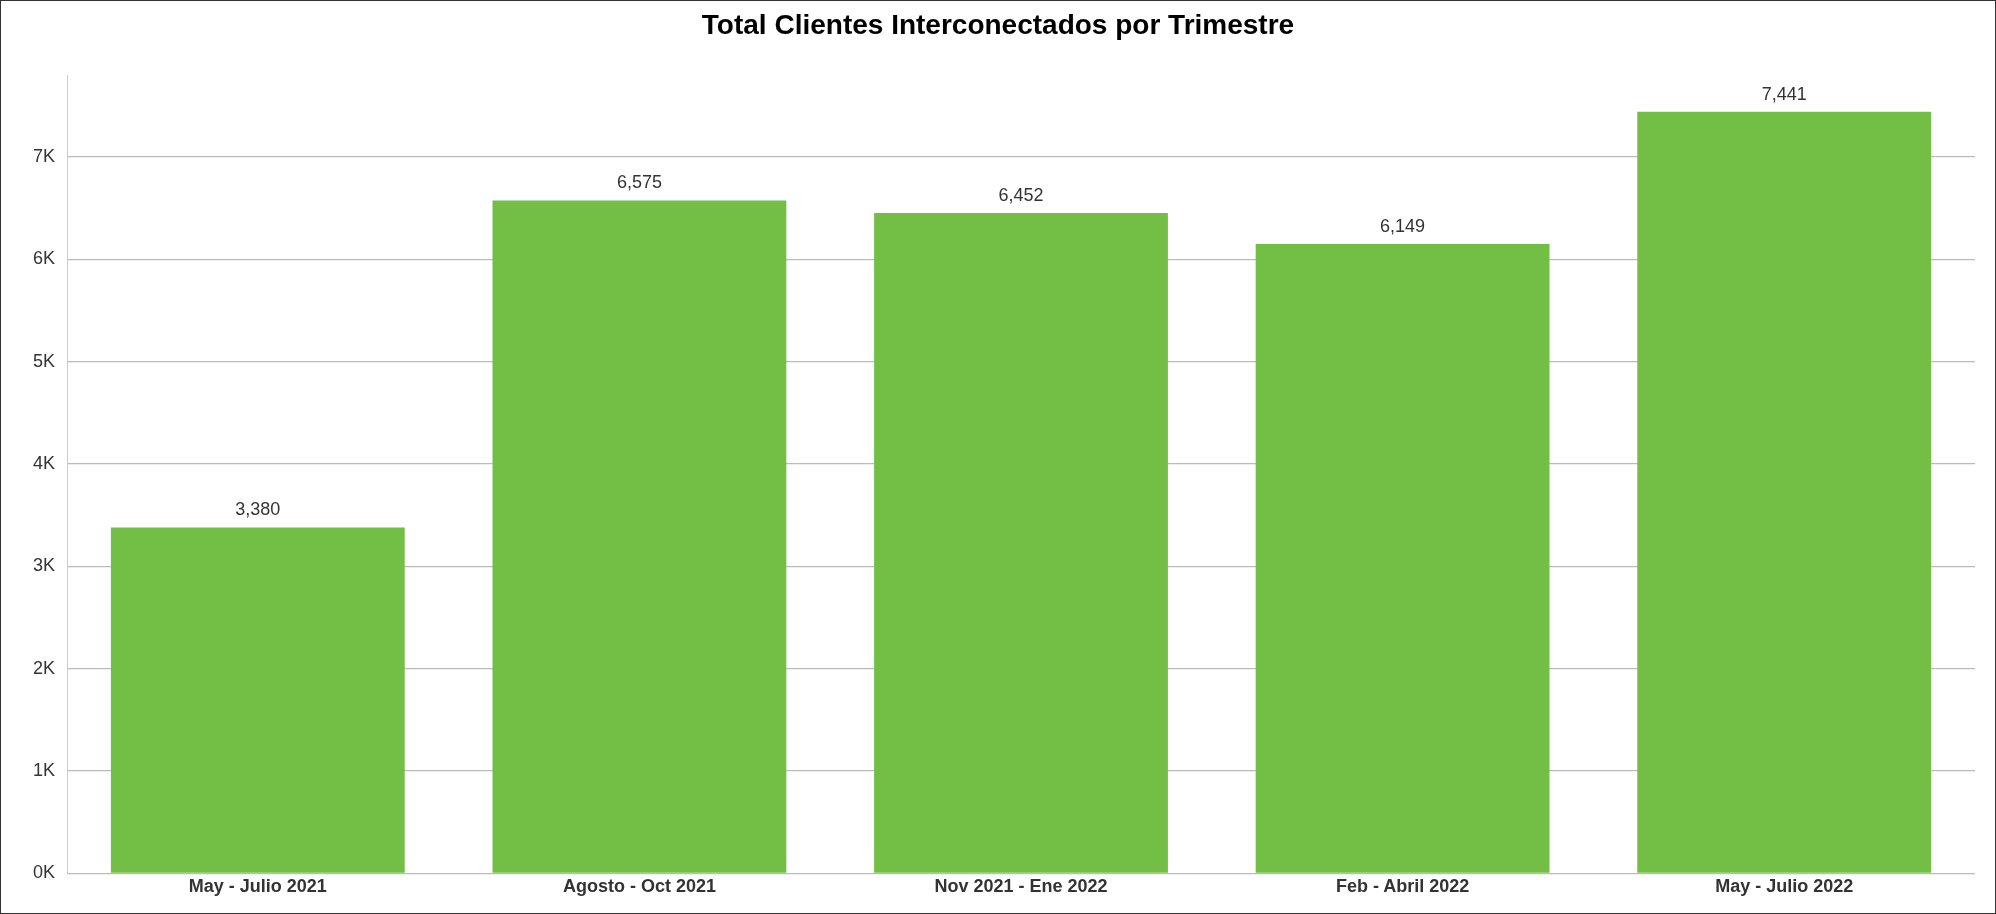 The image size is (1996, 914). I want to click on y-tick-label: 4K, so click(44, 462).